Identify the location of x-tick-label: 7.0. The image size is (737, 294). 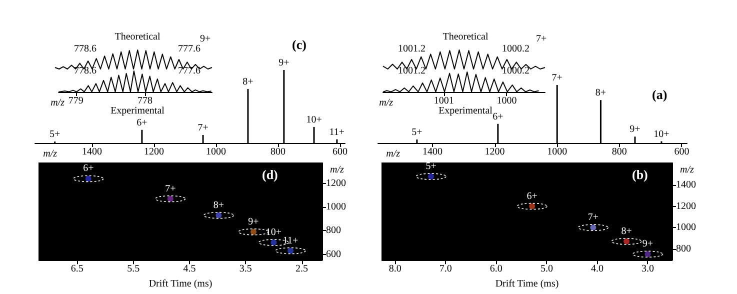
(445, 269).